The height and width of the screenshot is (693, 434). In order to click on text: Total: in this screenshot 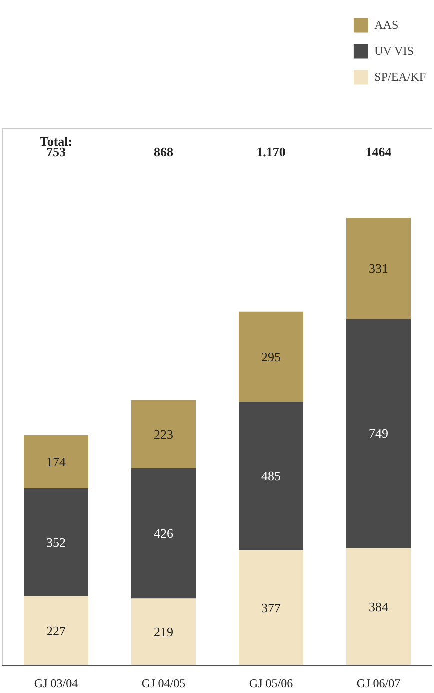, I will do `click(56, 141)`.